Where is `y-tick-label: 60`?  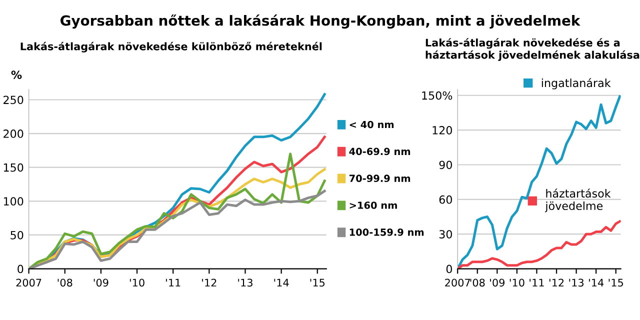
y-tick-label: 60 is located at coordinates (445, 199).